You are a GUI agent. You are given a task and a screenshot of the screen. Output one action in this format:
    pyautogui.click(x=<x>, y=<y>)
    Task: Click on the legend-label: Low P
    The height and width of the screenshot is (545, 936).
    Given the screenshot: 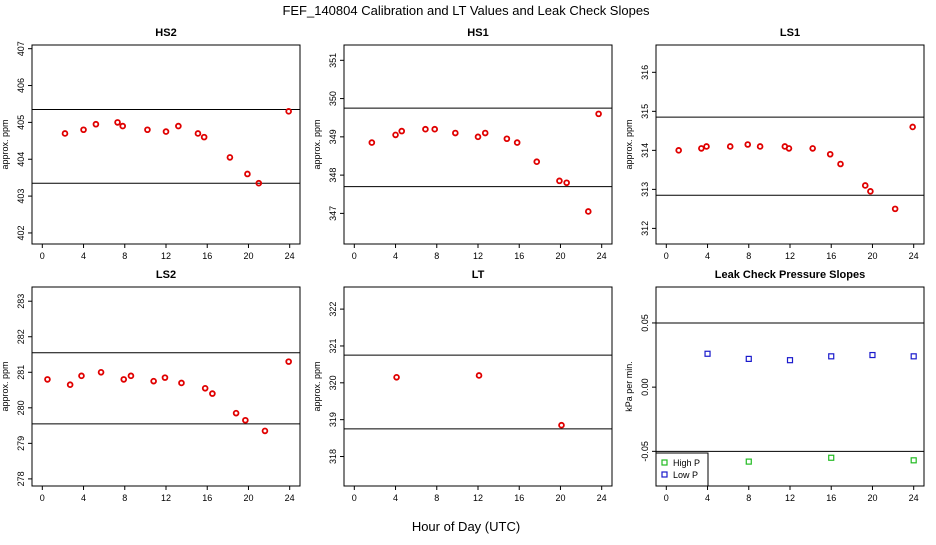 What is the action you would take?
    pyautogui.click(x=685, y=475)
    